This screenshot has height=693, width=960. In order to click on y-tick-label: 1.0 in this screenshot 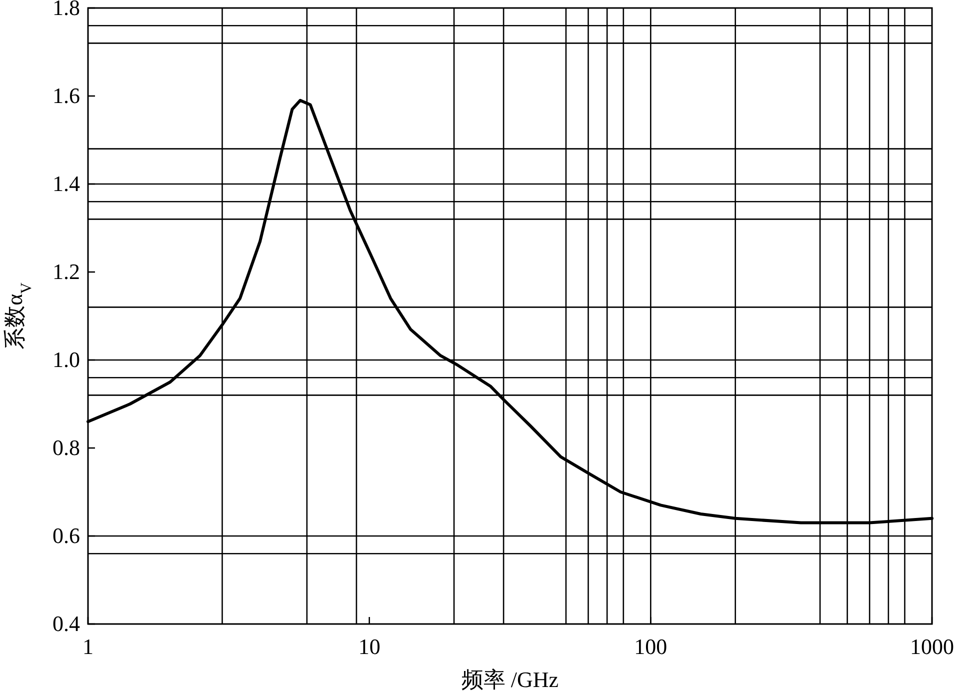, I will do `click(66, 359)`.